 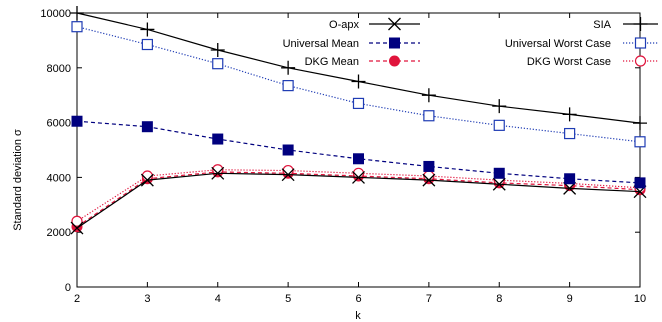 I want to click on x-tick-label: 10, so click(x=640, y=299).